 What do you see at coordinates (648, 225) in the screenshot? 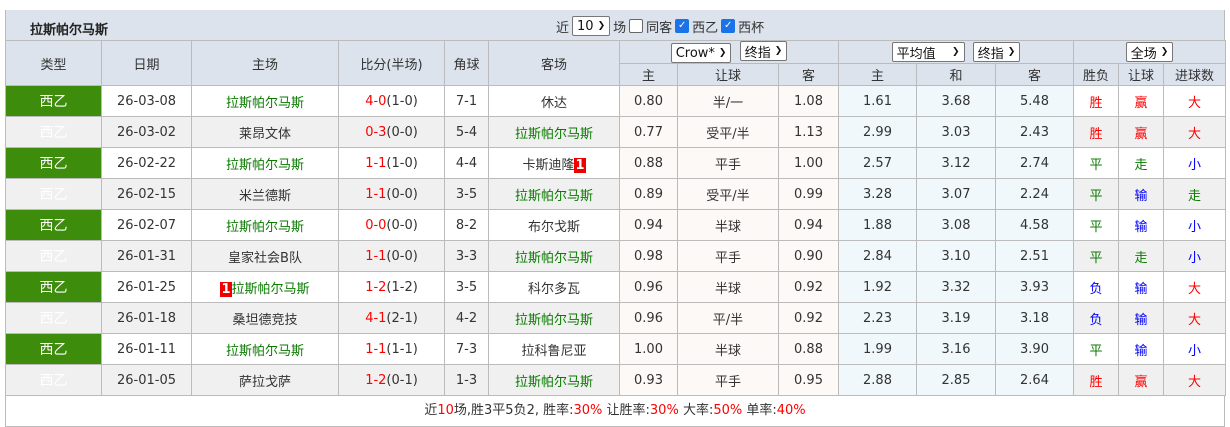
I see `odds1-home: 0.94` at bounding box center [648, 225].